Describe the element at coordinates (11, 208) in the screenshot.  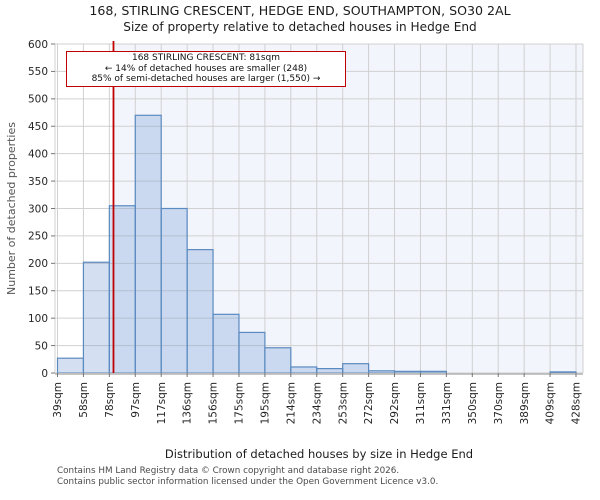
I see `y-axis-title: Number of detached properties` at that location.